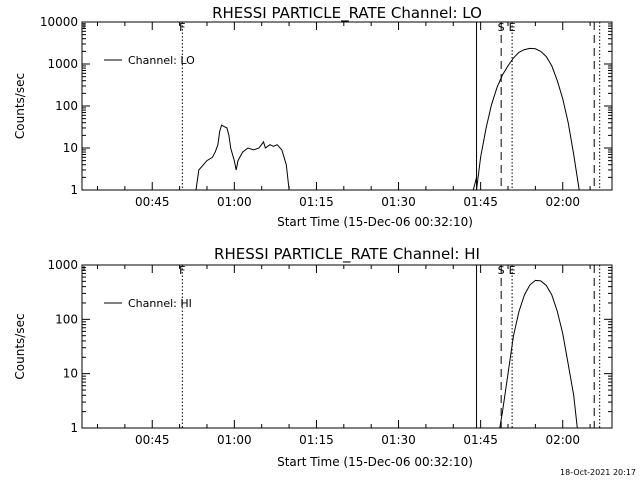  I want to click on y-tick-label: 10000, so click(59, 22).